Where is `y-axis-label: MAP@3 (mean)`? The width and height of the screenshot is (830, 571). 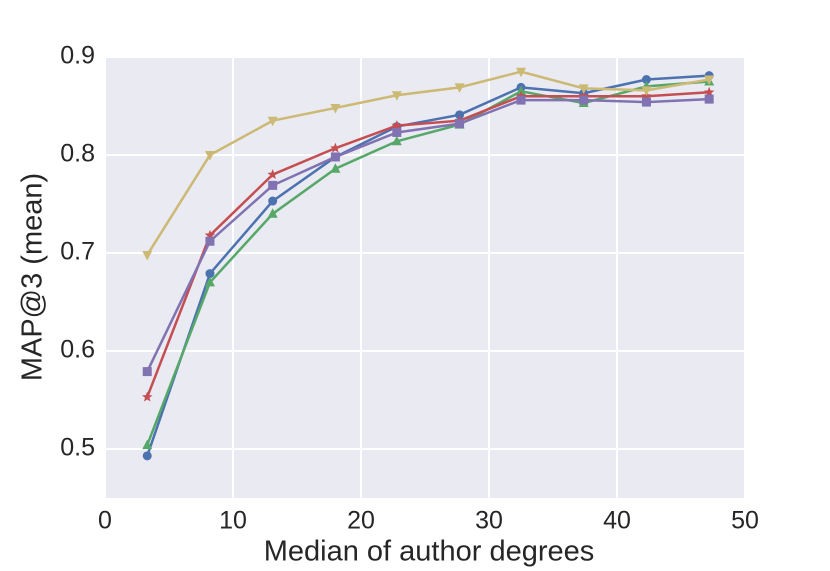 y-axis-label: MAP@3 (mean) is located at coordinates (33, 277).